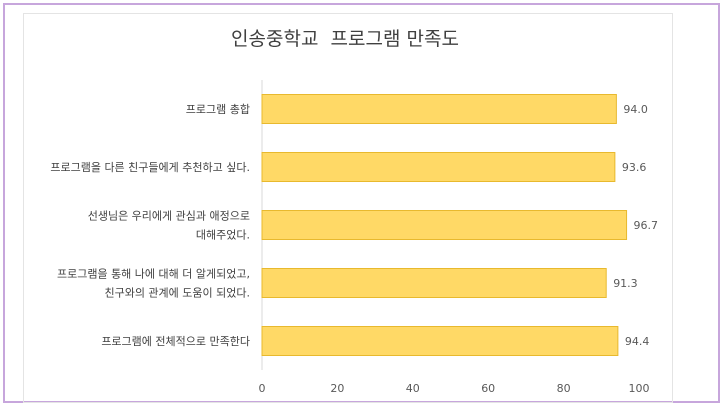 Image resolution: width=725 pixels, height=409 pixels. I want to click on category-label: 선생님은 우리에게 관심과 애정으로, so click(169, 216).